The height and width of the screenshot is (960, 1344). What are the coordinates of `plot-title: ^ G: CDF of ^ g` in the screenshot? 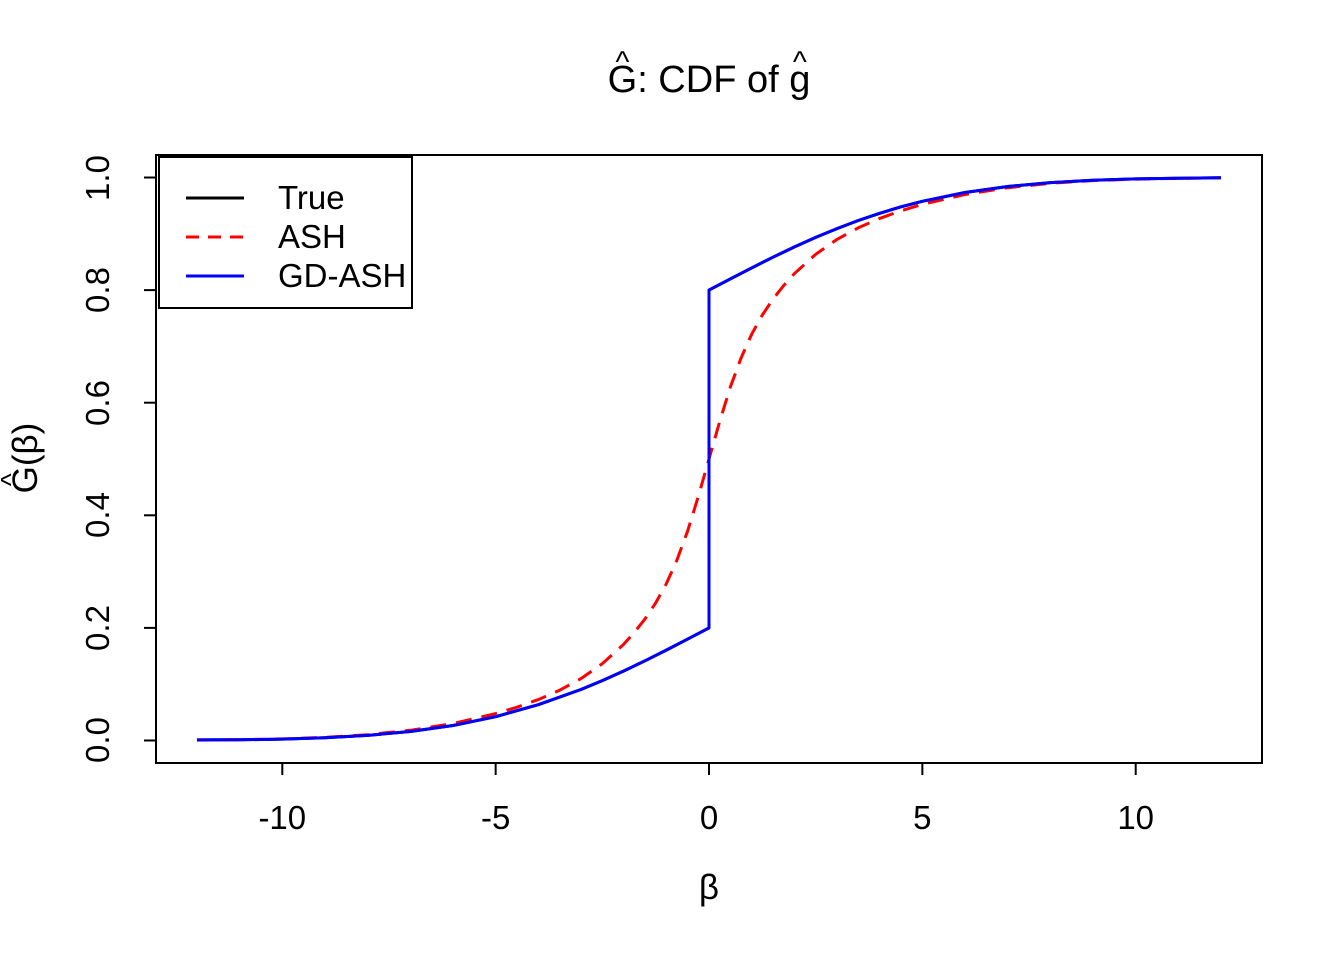 It's located at (709, 75).